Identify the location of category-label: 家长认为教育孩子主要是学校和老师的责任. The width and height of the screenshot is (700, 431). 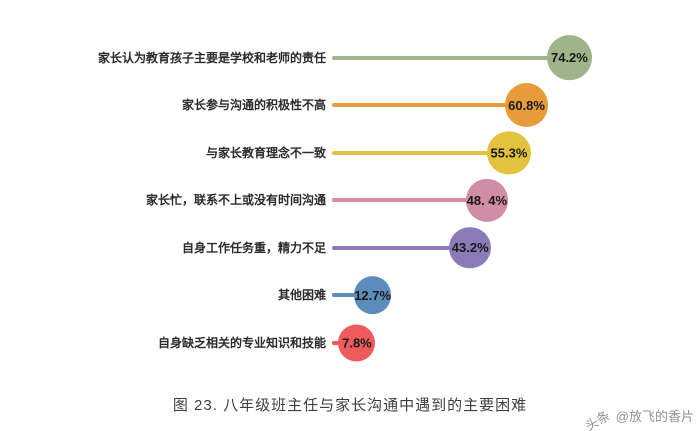
(211, 57).